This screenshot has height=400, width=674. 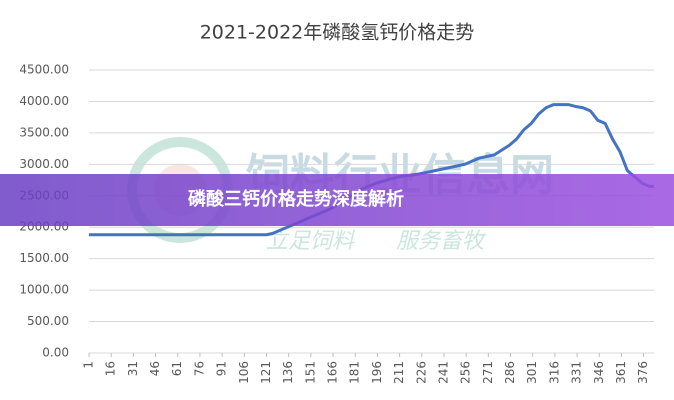 I want to click on x-tick-label: 91, so click(x=222, y=368).